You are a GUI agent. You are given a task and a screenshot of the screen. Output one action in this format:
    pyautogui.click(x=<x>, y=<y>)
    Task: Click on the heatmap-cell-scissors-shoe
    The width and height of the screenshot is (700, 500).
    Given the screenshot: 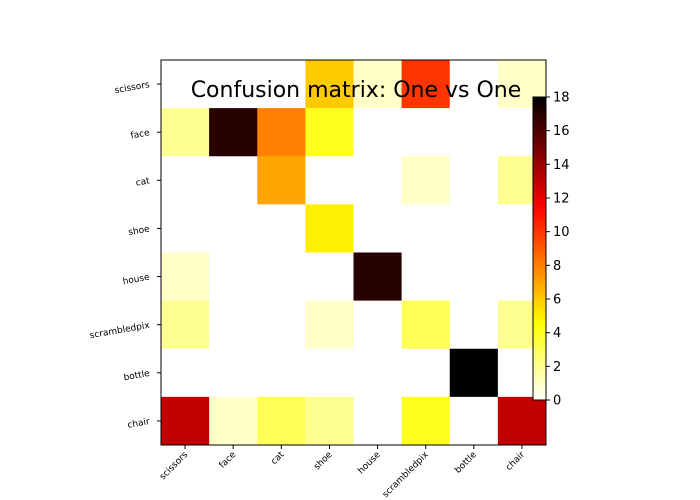 What is the action you would take?
    pyautogui.click(x=329, y=84)
    